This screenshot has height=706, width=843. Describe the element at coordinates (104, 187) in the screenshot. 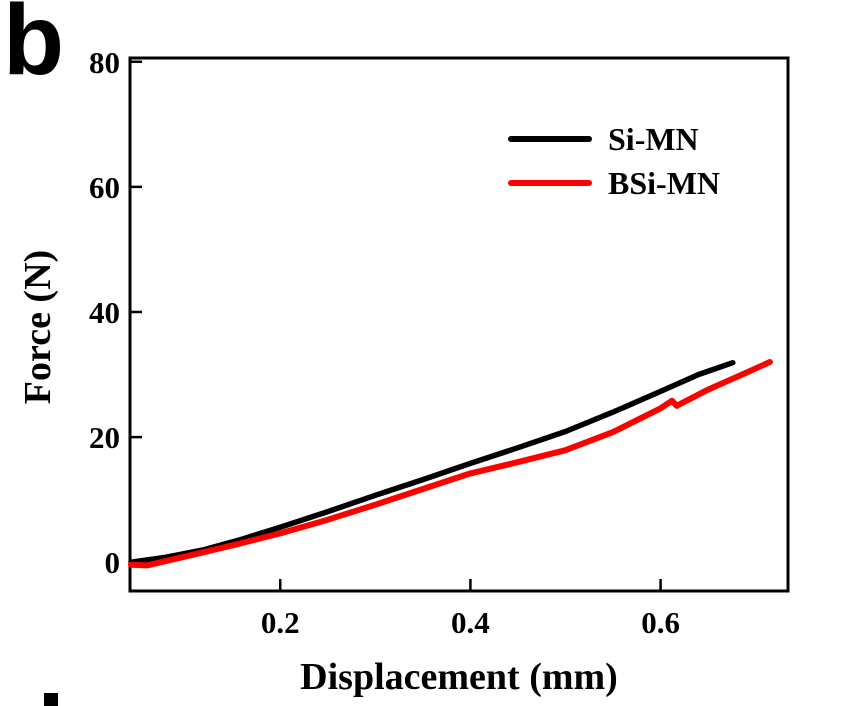

I see `y-tick-label: 60` at that location.